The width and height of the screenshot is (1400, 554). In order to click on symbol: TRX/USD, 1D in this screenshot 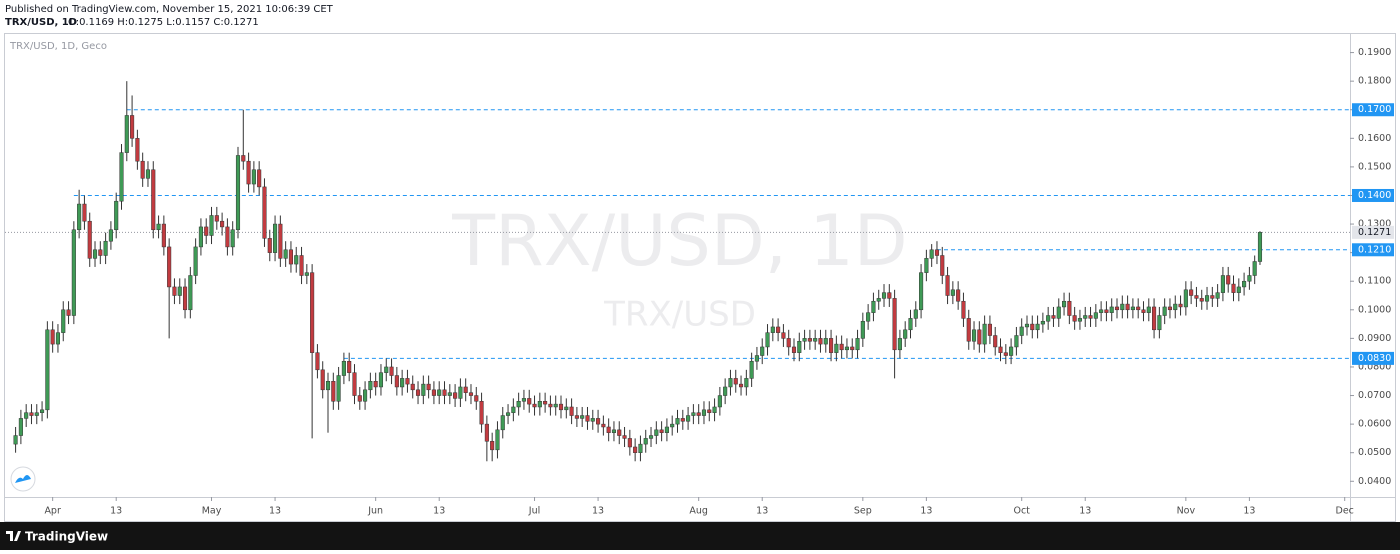, I will do `click(41, 22)`.